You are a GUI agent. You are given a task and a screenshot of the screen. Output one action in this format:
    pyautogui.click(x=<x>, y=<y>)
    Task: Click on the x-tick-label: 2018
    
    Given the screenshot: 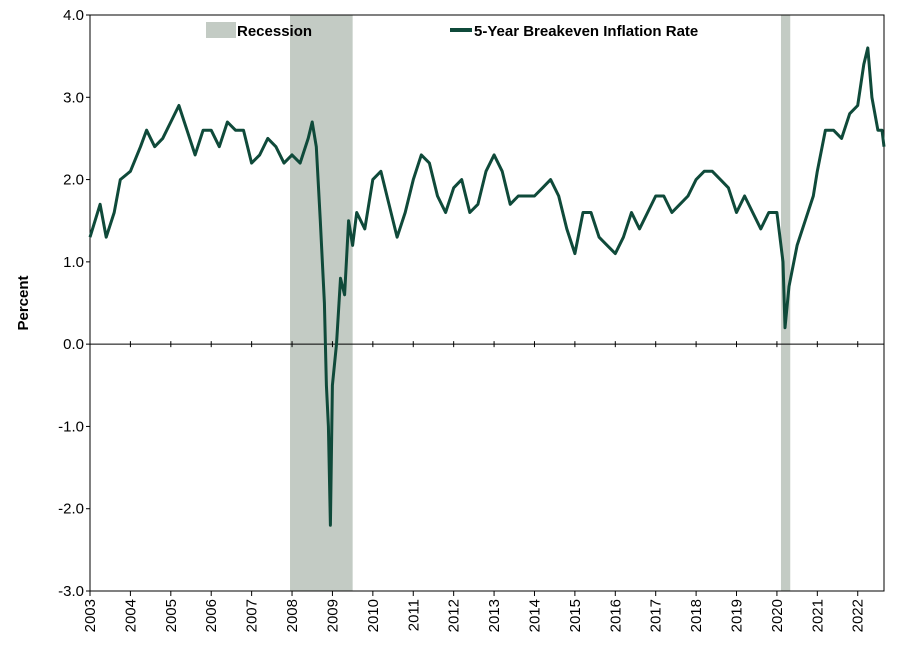 What is the action you would take?
    pyautogui.click(x=696, y=615)
    